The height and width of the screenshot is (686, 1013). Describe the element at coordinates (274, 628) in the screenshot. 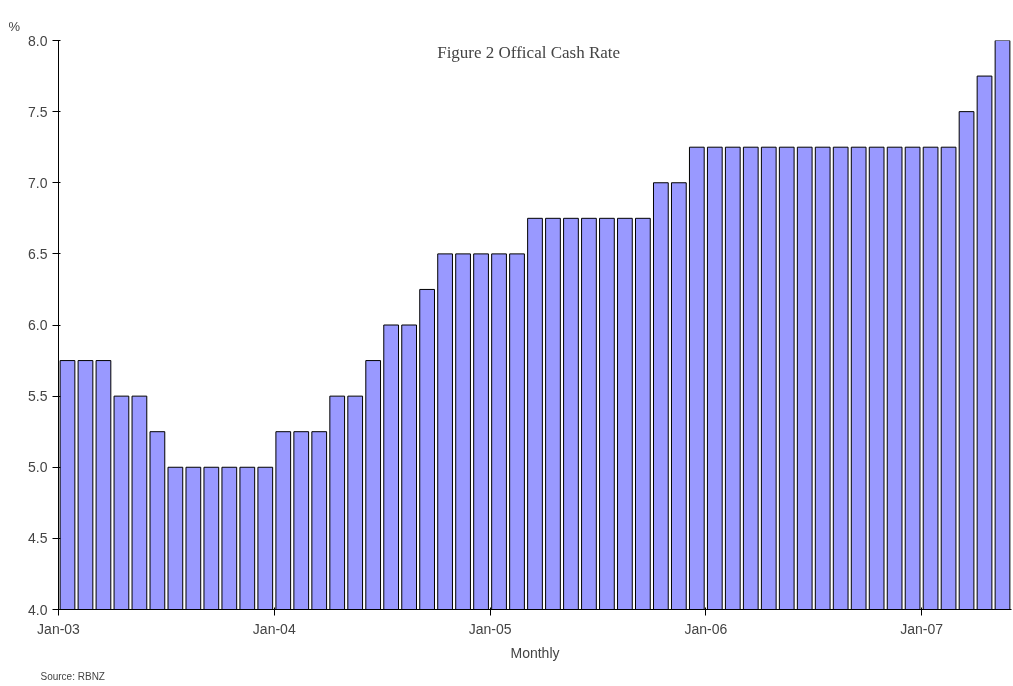

I see `x-tick-label: Jan-04` at that location.